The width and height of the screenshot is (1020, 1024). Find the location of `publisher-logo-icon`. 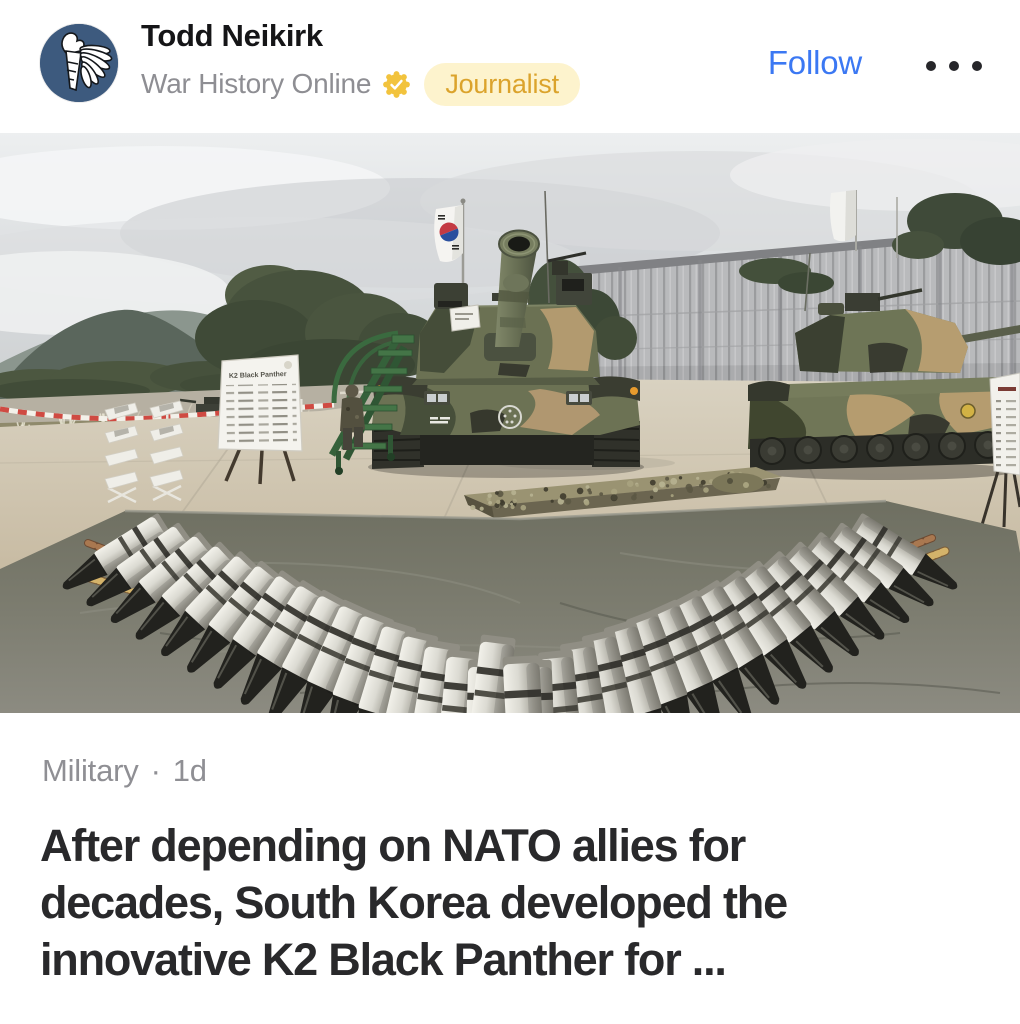

publisher-logo-icon is located at coordinates (79, 62).